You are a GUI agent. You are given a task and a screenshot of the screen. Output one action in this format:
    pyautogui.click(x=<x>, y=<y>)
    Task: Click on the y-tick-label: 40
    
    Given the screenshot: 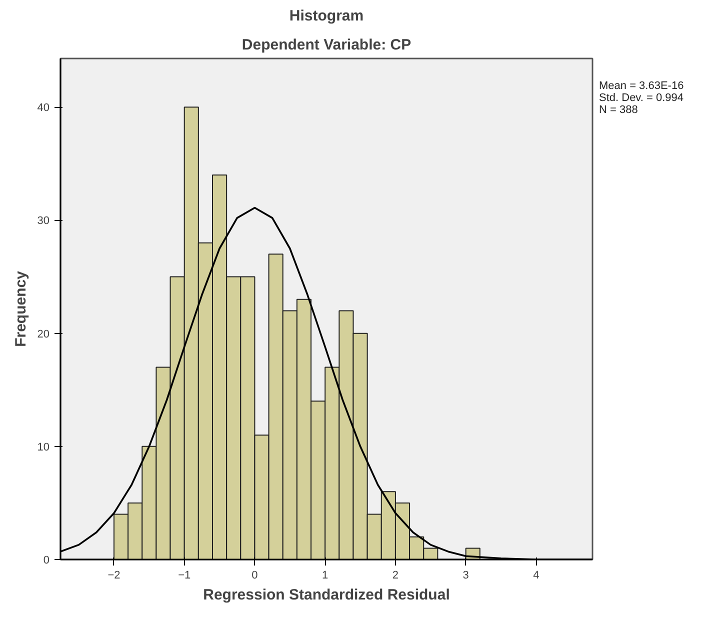 What is the action you would take?
    pyautogui.click(x=43, y=108)
    